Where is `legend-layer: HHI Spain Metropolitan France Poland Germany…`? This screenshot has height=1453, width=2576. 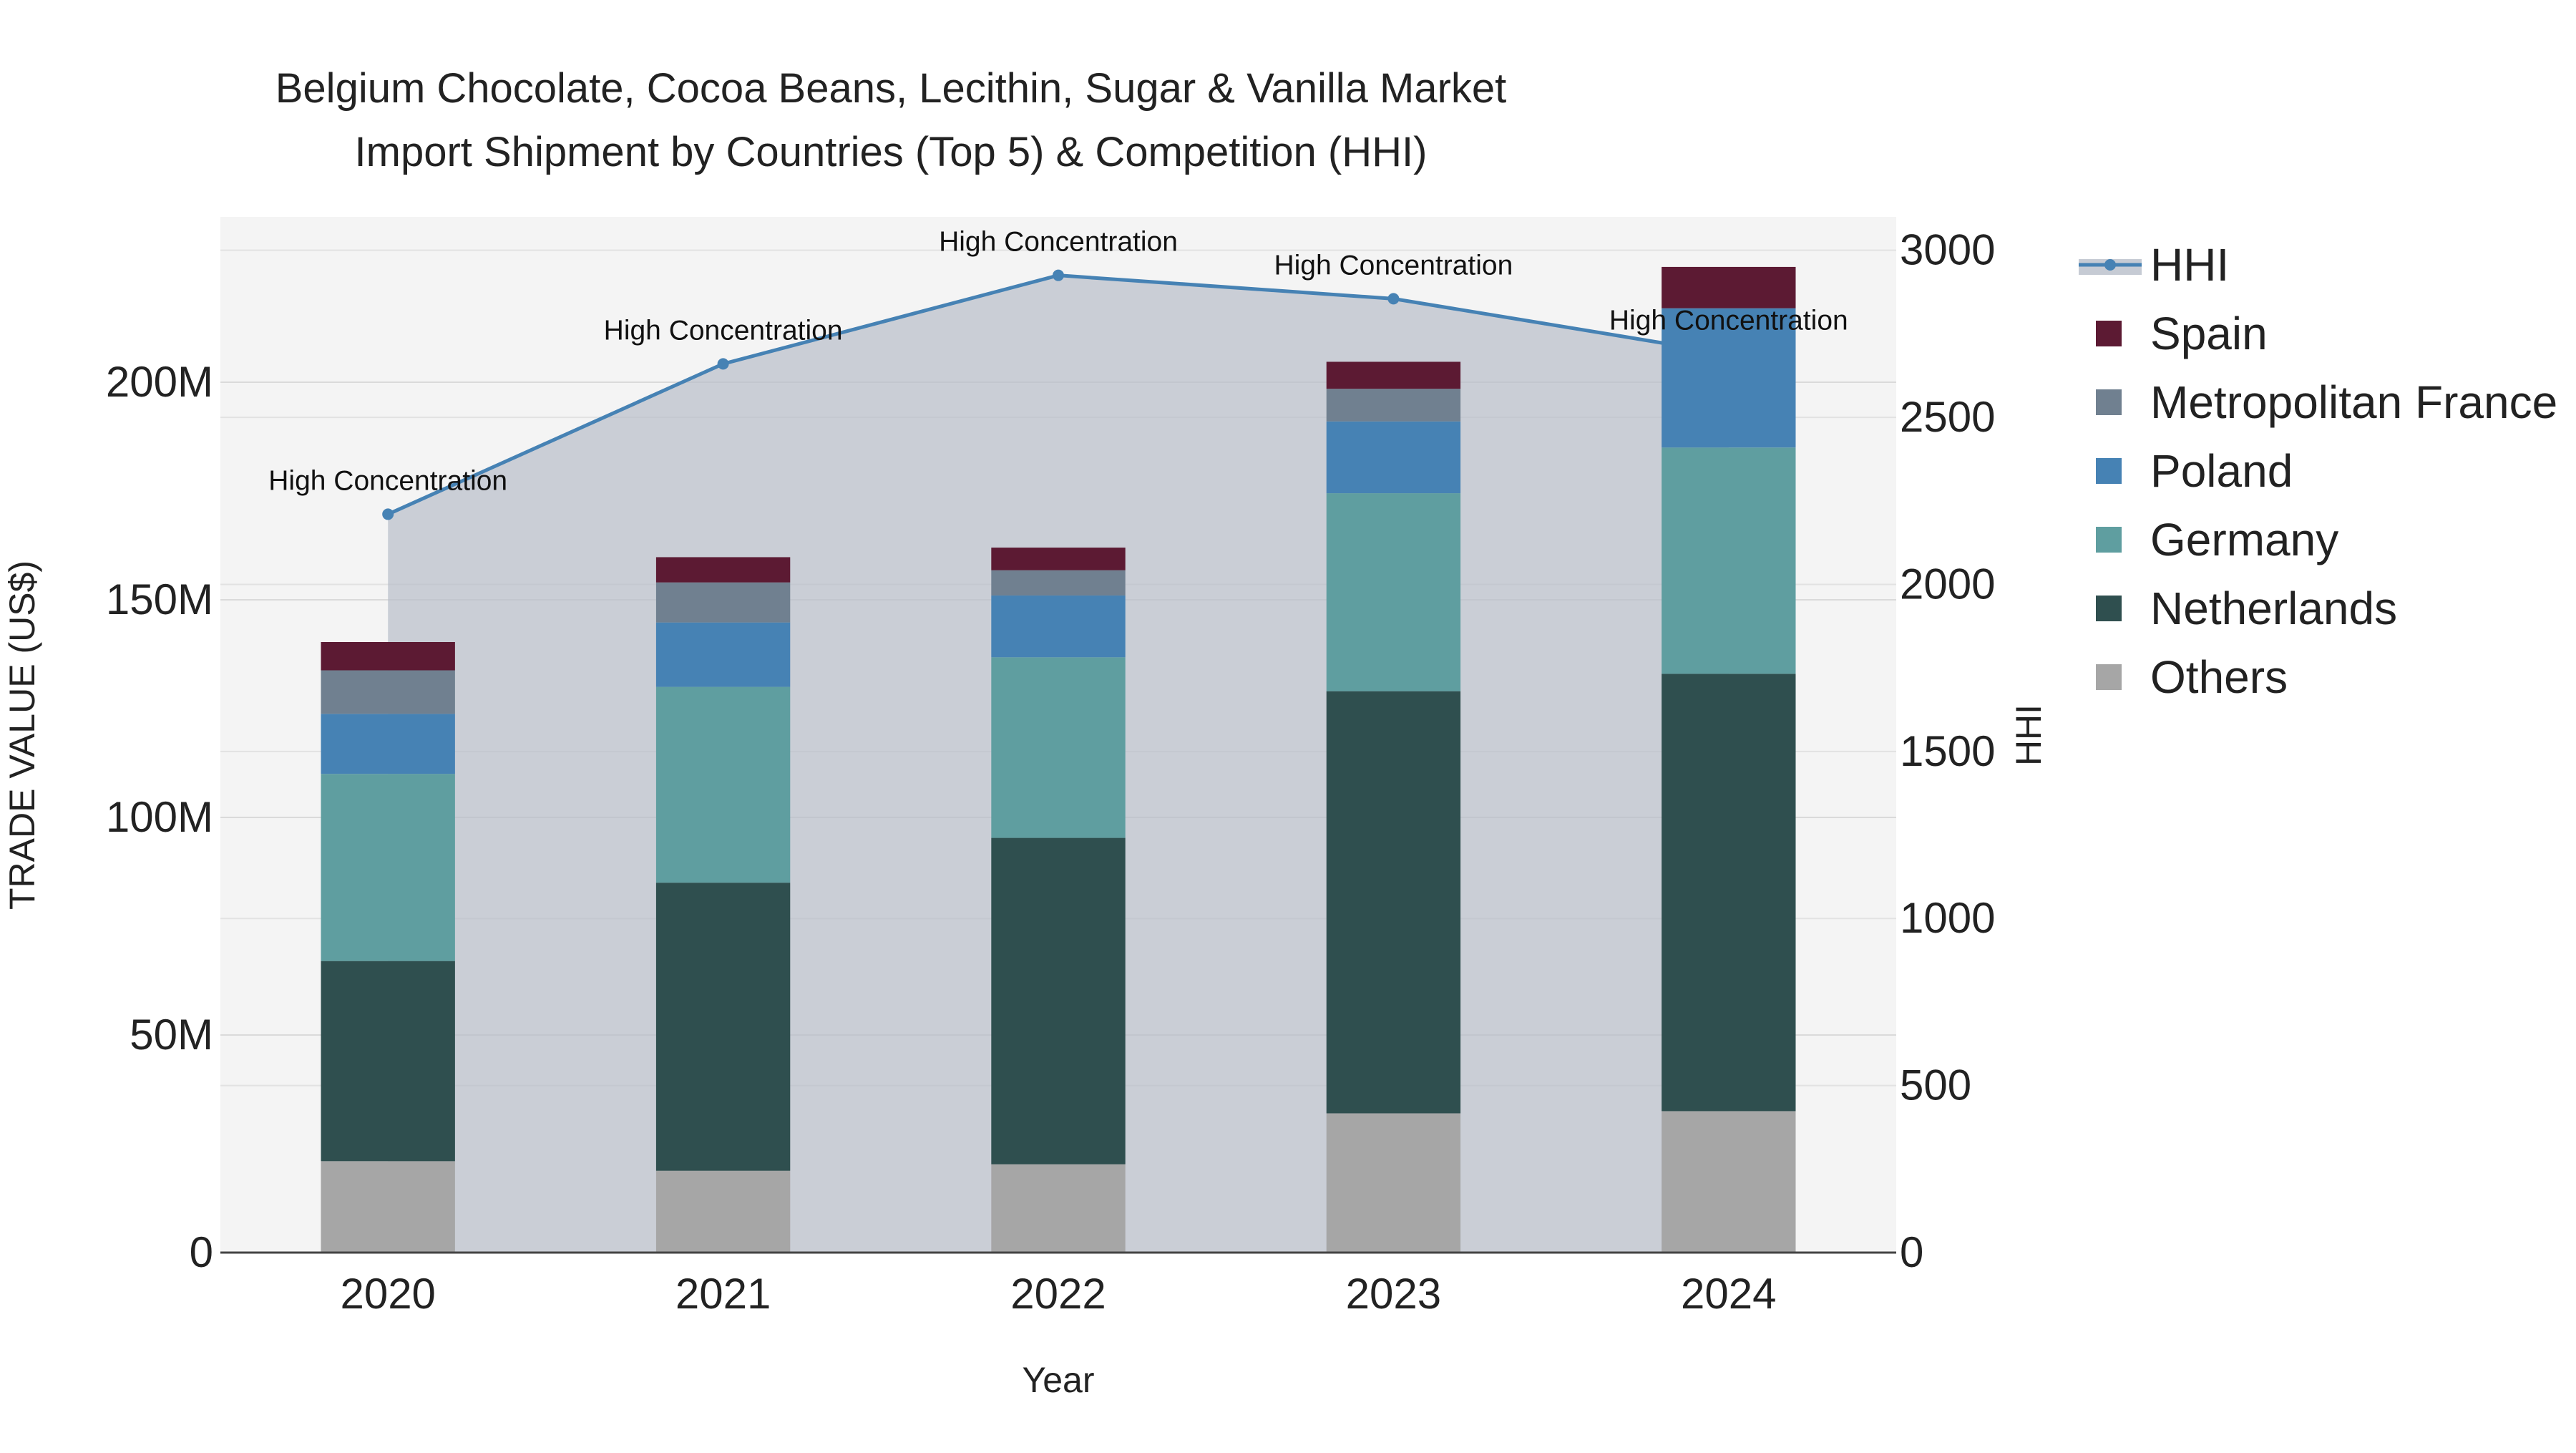
legend-layer: HHI Spain Metropolitan France Poland Germany… is located at coordinates (2318, 471).